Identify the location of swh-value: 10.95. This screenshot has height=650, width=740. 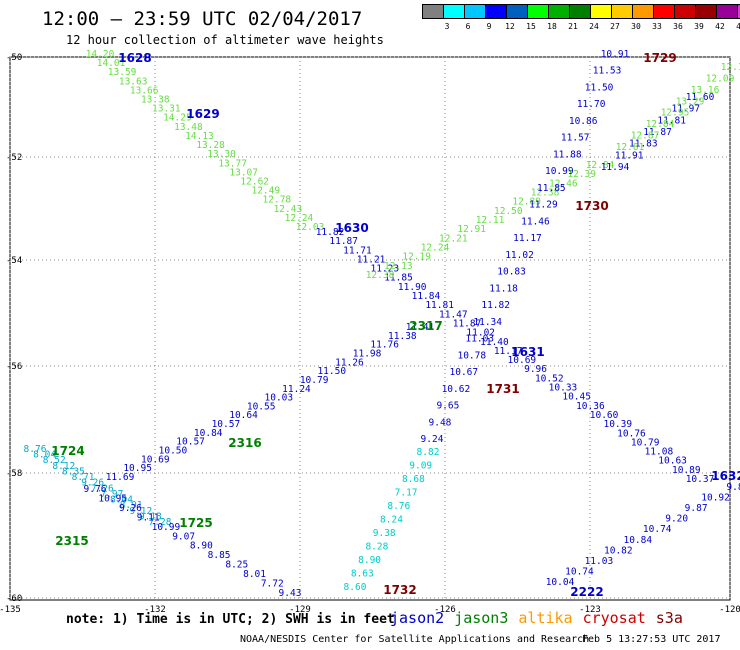
(112, 498).